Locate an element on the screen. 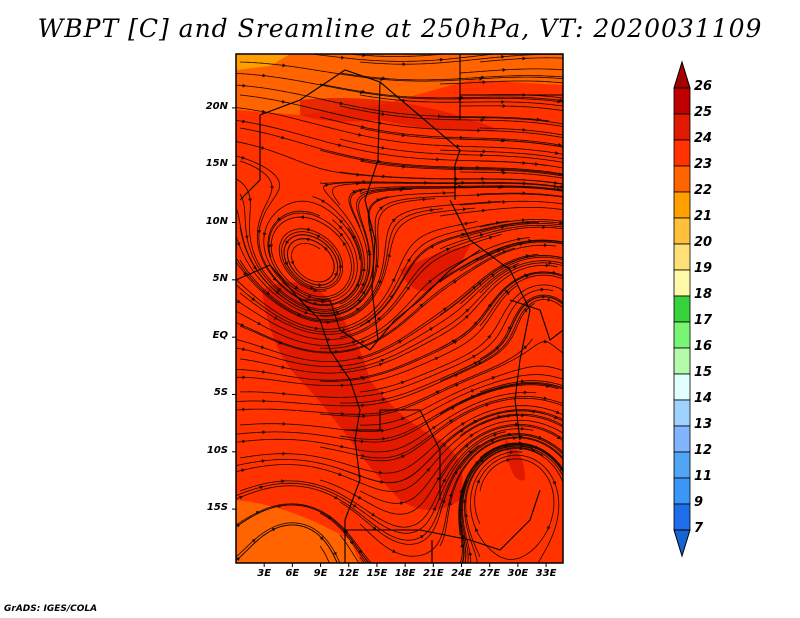 The image size is (800, 618). dark-region-east is located at coordinates (435, 268).